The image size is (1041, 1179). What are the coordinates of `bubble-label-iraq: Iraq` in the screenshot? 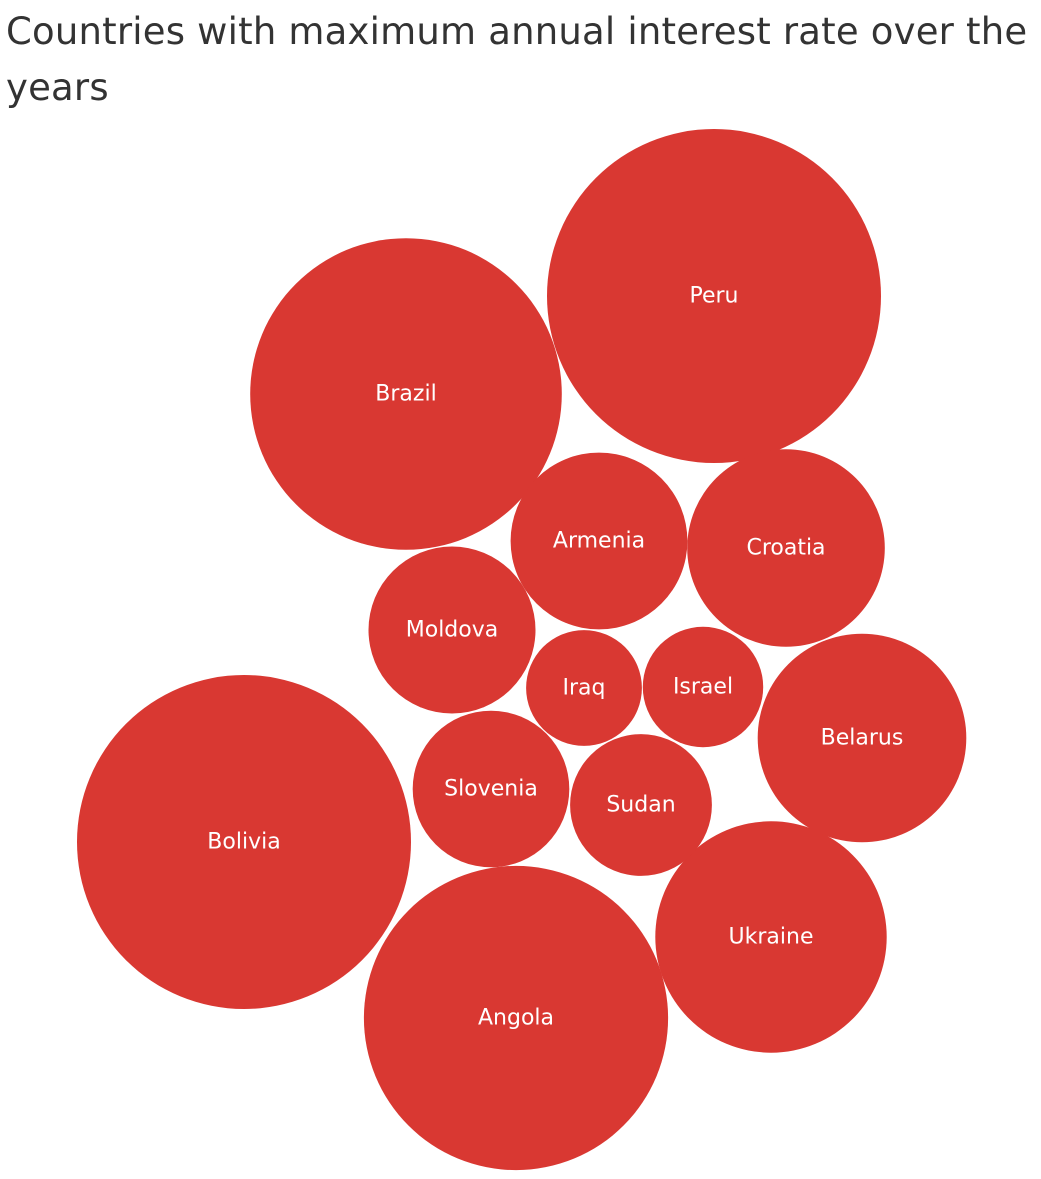 It's located at (584, 688).